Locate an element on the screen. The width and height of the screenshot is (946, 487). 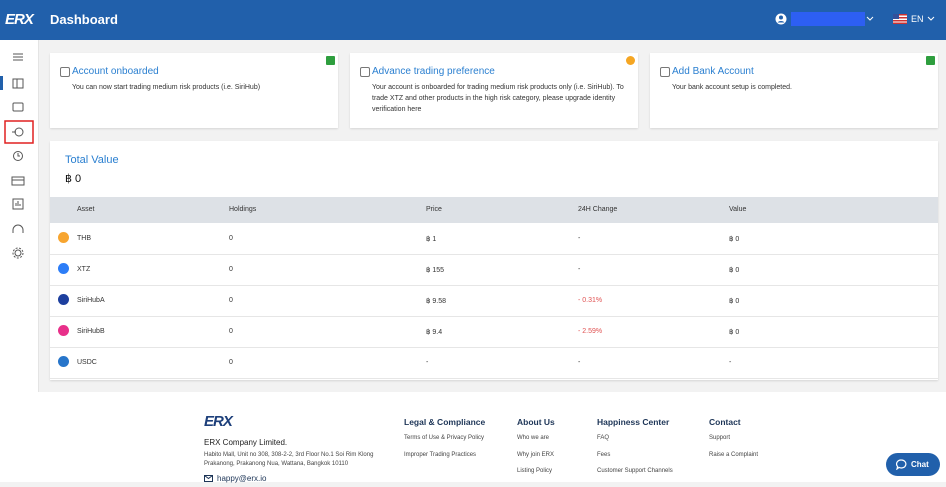
column-header: Asset is located at coordinates (86, 209).